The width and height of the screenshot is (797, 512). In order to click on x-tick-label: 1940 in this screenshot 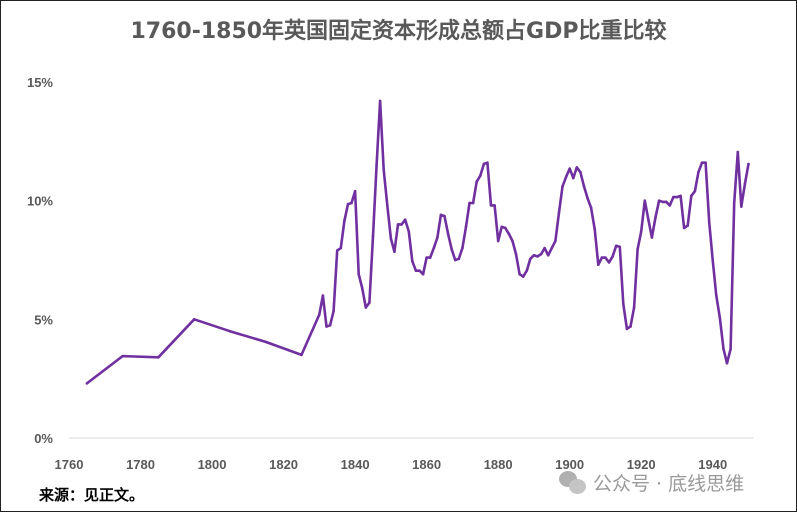, I will do `click(712, 464)`.